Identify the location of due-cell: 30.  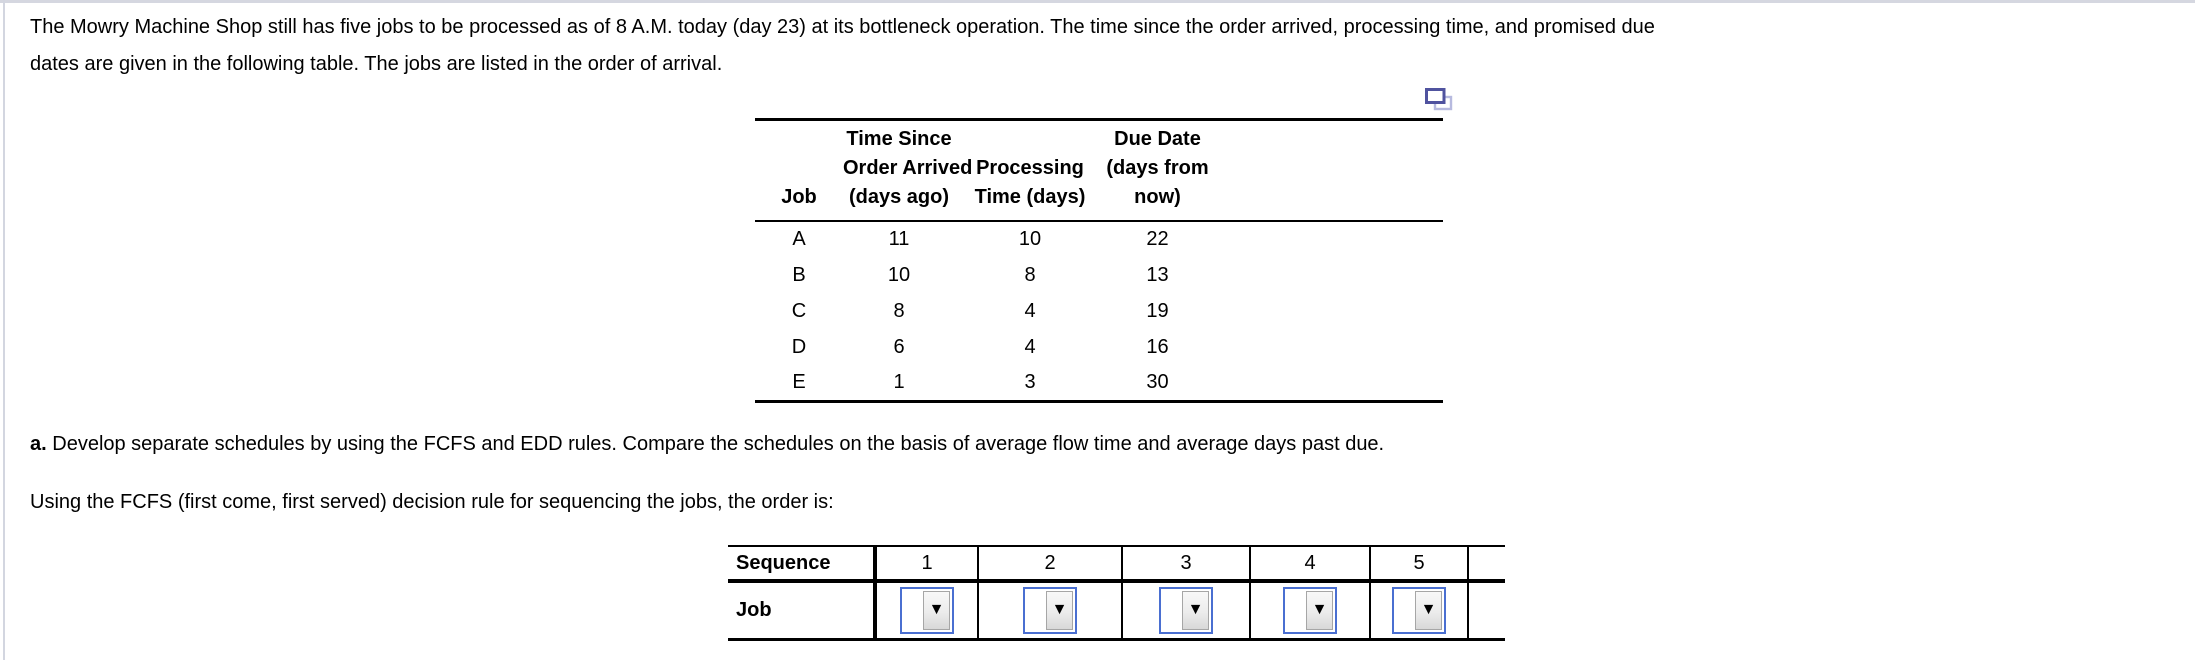
(1157, 381).